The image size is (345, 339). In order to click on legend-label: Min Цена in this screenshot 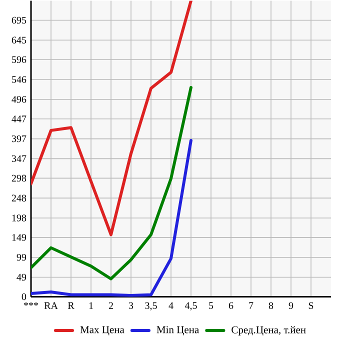, I will do `click(177, 331)`.